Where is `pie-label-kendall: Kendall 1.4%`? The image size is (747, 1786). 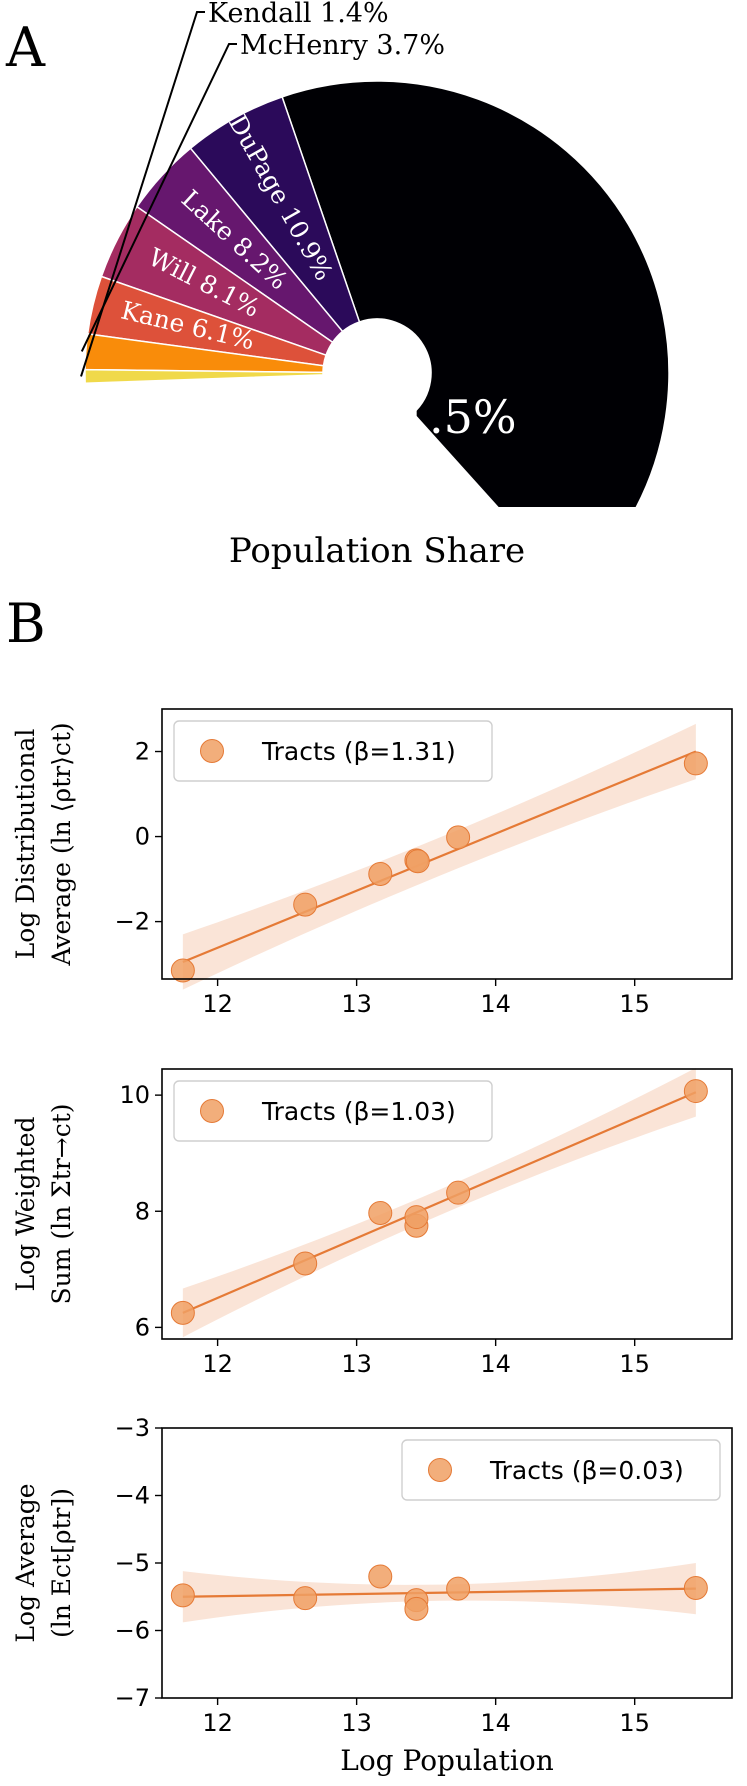 pie-label-kendall: Kendall 1.4% is located at coordinates (298, 14).